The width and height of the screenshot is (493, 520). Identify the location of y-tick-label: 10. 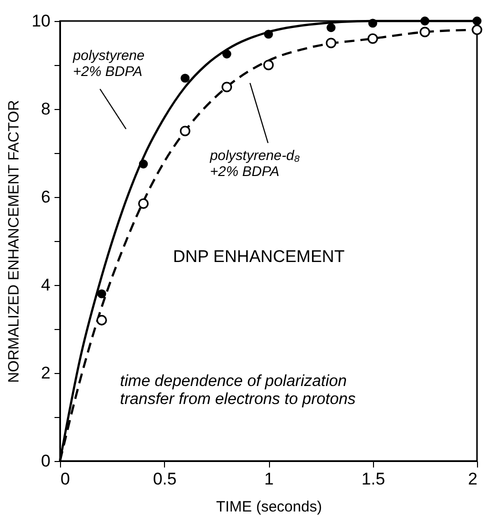
(41, 21).